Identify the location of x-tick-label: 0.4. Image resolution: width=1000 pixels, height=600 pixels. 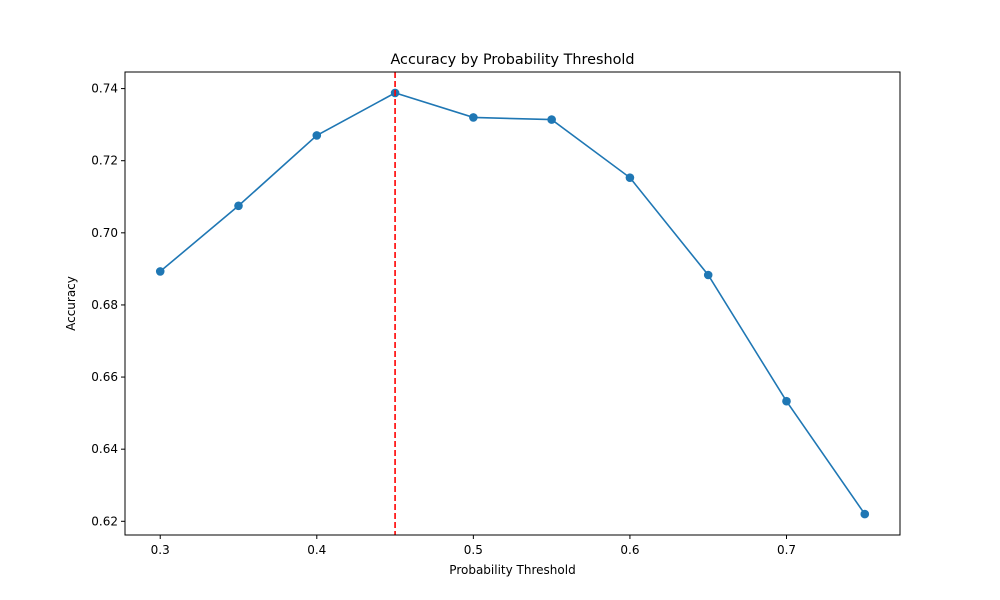
(316, 550).